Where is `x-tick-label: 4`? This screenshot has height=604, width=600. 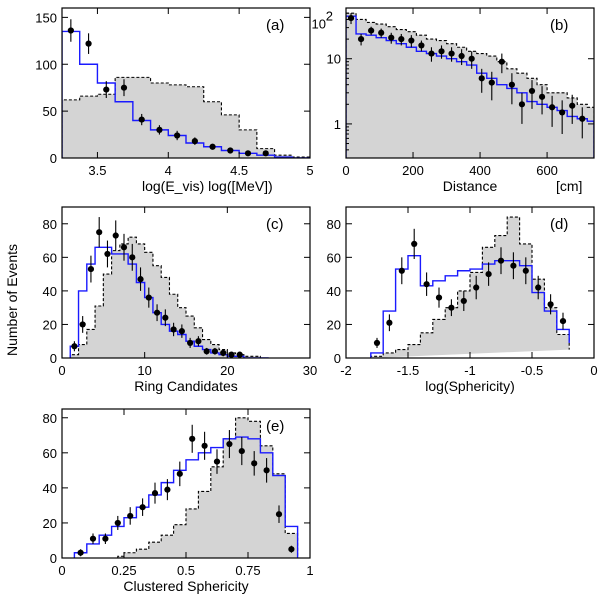 x-tick-label: 4 is located at coordinates (168, 170).